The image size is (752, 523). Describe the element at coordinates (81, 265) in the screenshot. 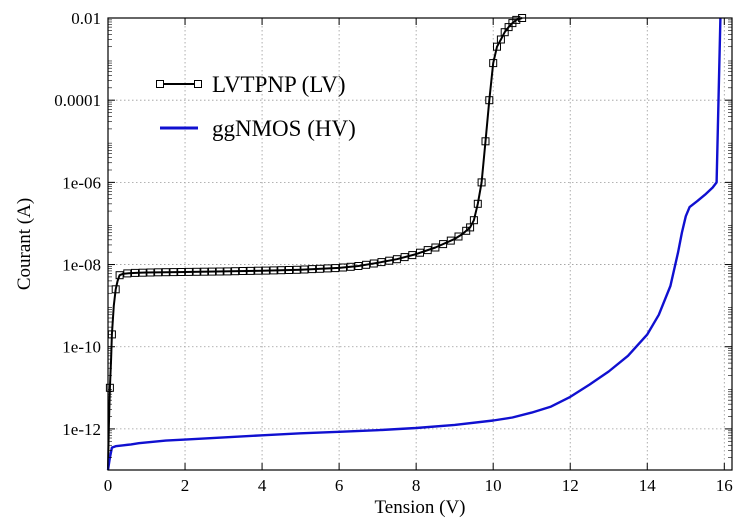

I see `y-tick-label: 1e-08` at that location.